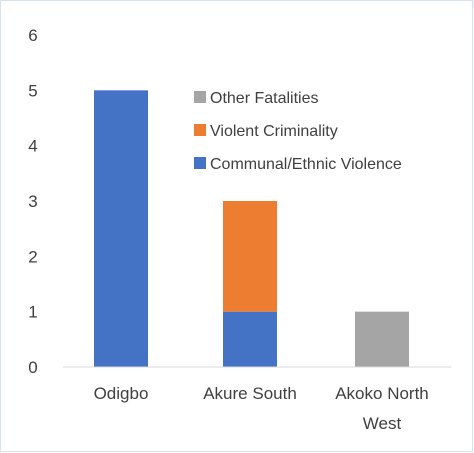 The height and width of the screenshot is (453, 474). What do you see at coordinates (261, 408) in the screenshot?
I see `x-axis-labels: Odigbo Akure South Akoko North West` at bounding box center [261, 408].